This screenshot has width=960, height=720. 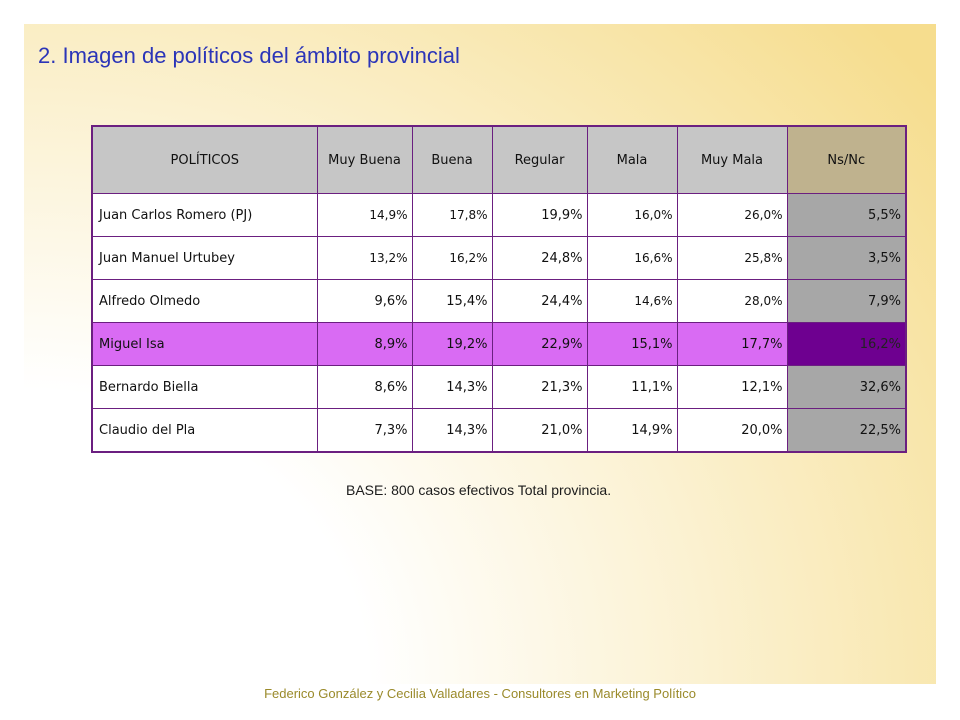 What do you see at coordinates (846, 215) in the screenshot?
I see `cell-ns-nc: 5,5%` at bounding box center [846, 215].